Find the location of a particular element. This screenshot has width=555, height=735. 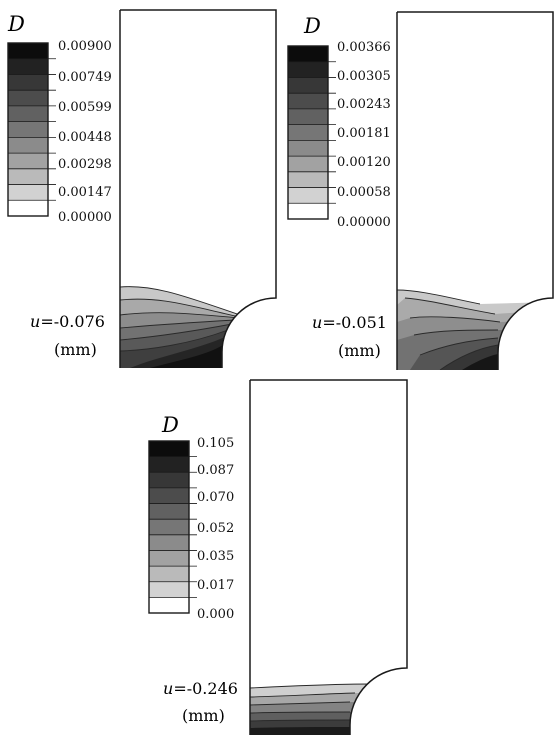

displacement-label: u=-0.051 is located at coordinates (349, 322).